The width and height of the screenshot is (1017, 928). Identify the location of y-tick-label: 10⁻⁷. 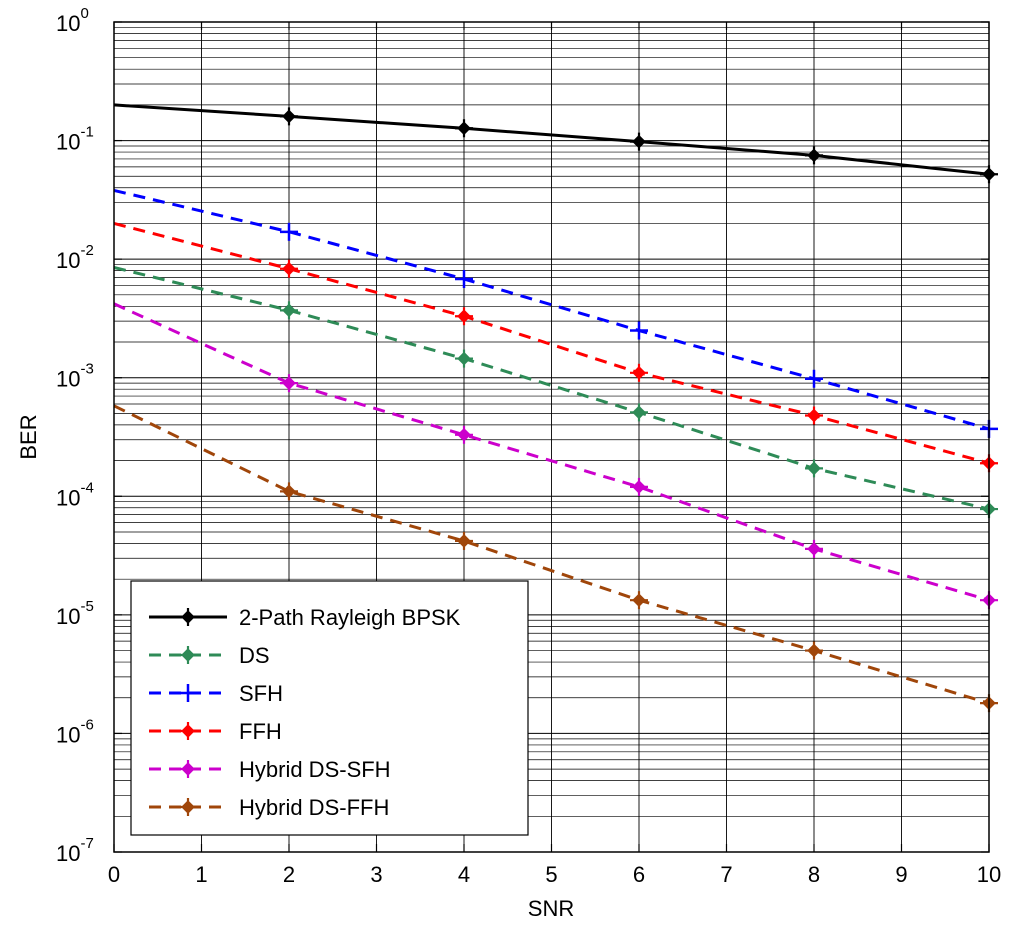
(75, 850).